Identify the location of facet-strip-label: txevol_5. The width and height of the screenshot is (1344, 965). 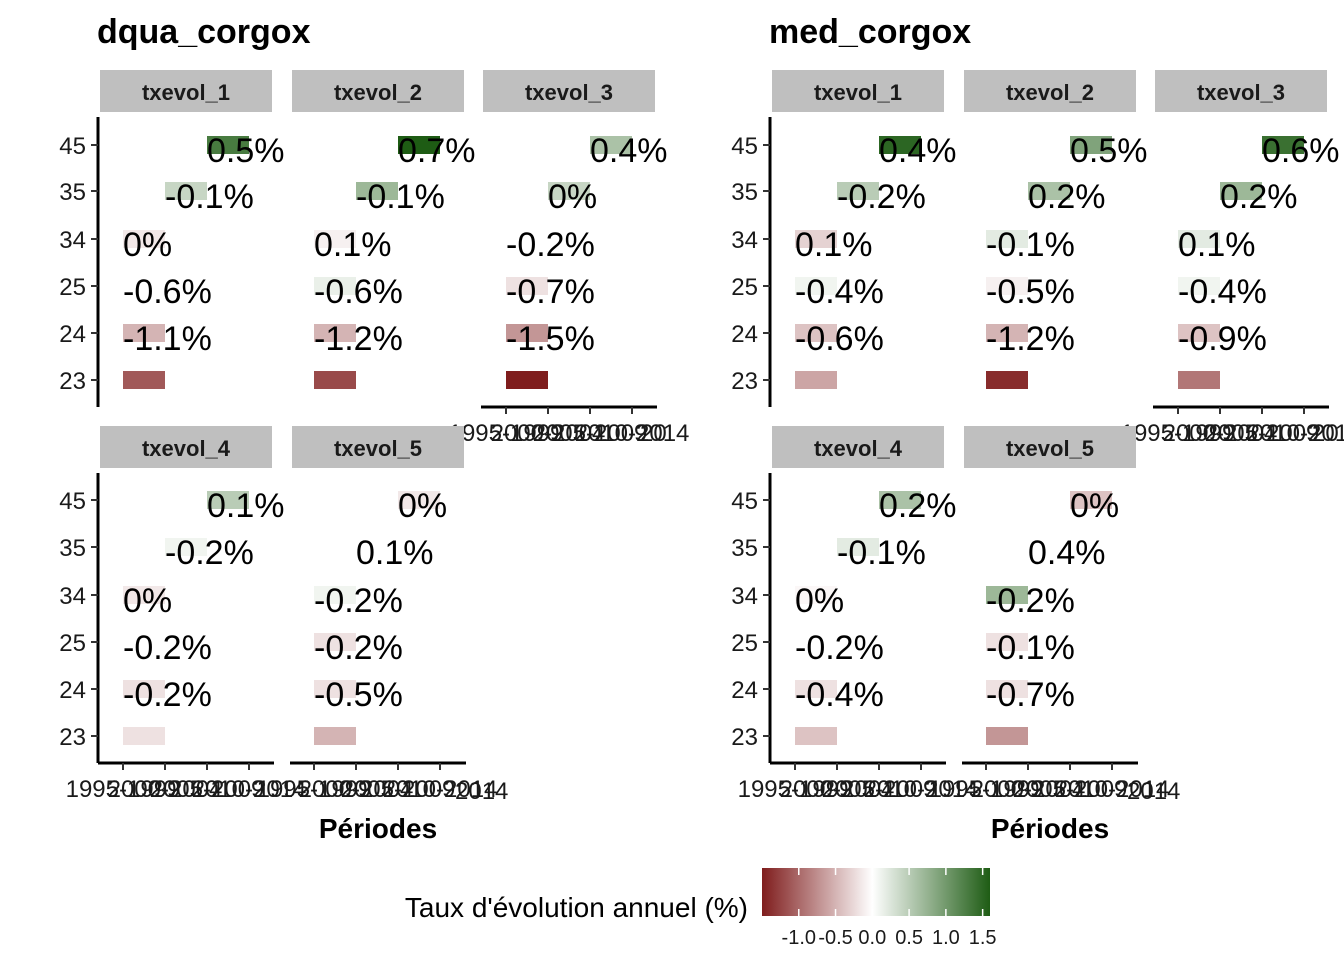
(1050, 448).